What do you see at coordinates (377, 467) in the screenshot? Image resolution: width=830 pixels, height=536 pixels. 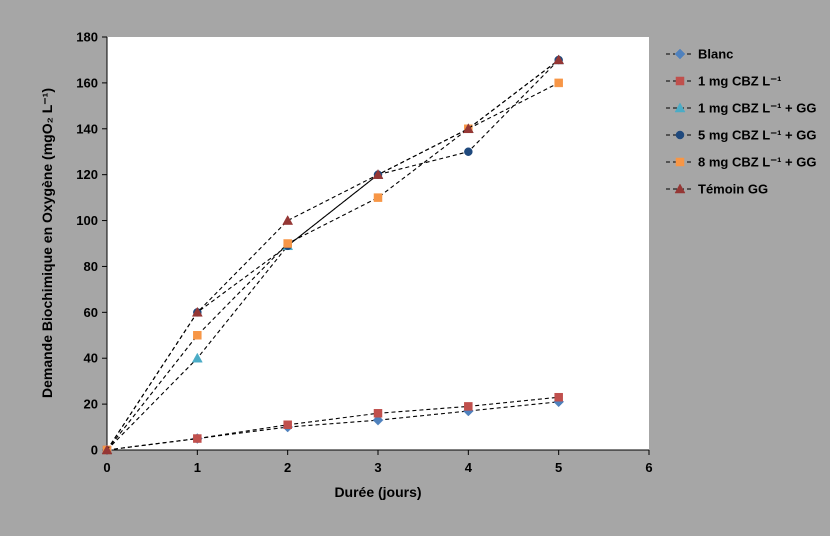 I see `x-tick-label: 3` at bounding box center [377, 467].